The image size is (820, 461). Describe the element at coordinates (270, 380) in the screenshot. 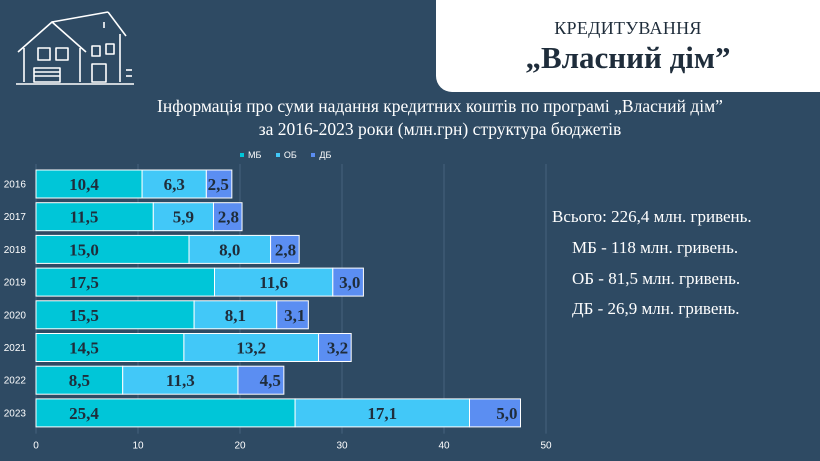

I see `data-label-ДБ-2022: 4,5` at that location.